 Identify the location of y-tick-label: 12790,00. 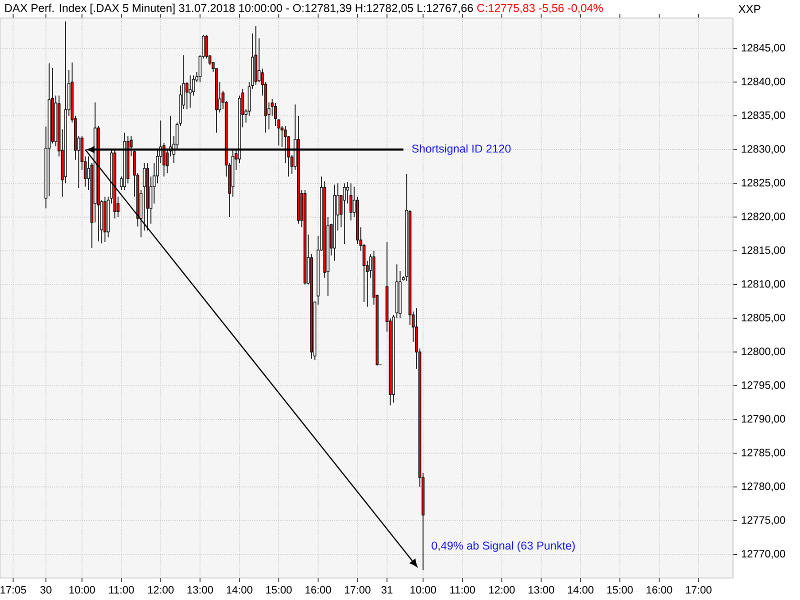
(764, 419).